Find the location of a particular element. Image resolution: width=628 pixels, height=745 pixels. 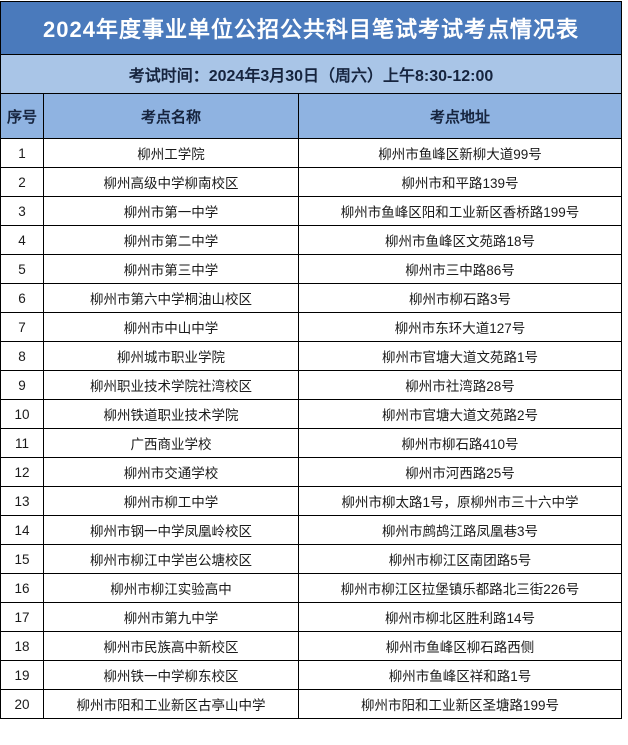

table-row: 17 柳州市第九中学 柳州市柳北区胜利路14号 is located at coordinates (311, 617).